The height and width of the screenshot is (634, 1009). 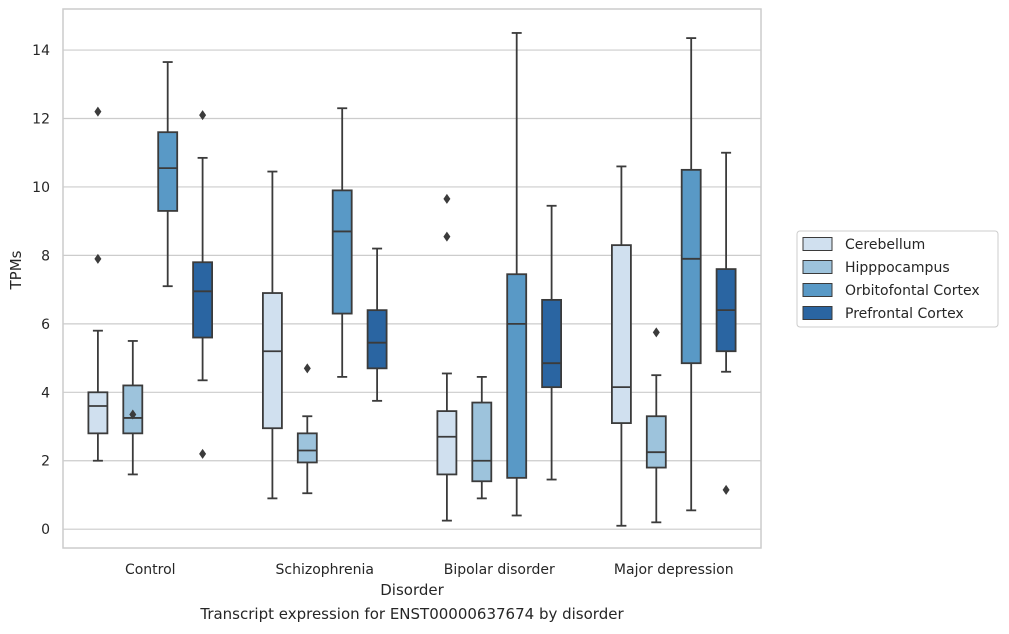 What do you see at coordinates (45, 393) in the screenshot?
I see `y-tick-label: 4` at bounding box center [45, 393].